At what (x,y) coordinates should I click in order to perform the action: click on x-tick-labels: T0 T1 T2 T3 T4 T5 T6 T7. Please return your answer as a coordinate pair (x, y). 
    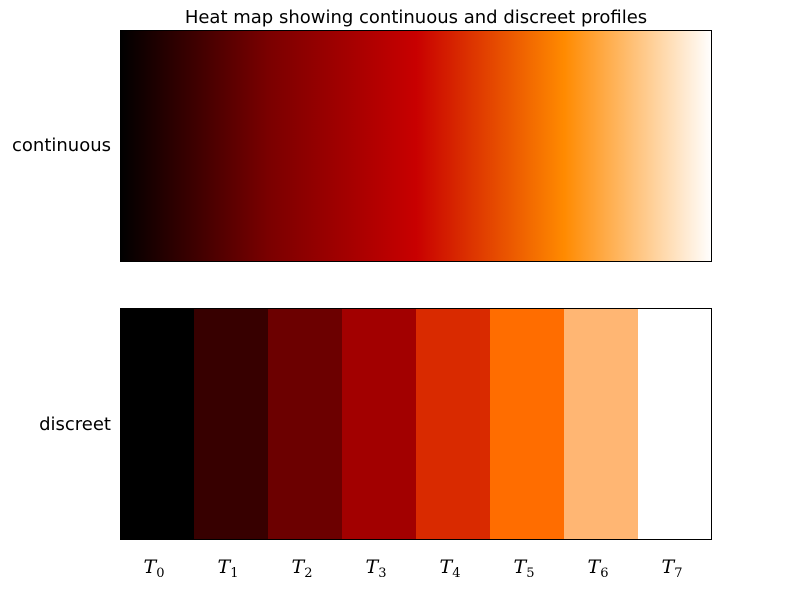
    Looking at the image, I should click on (413, 568).